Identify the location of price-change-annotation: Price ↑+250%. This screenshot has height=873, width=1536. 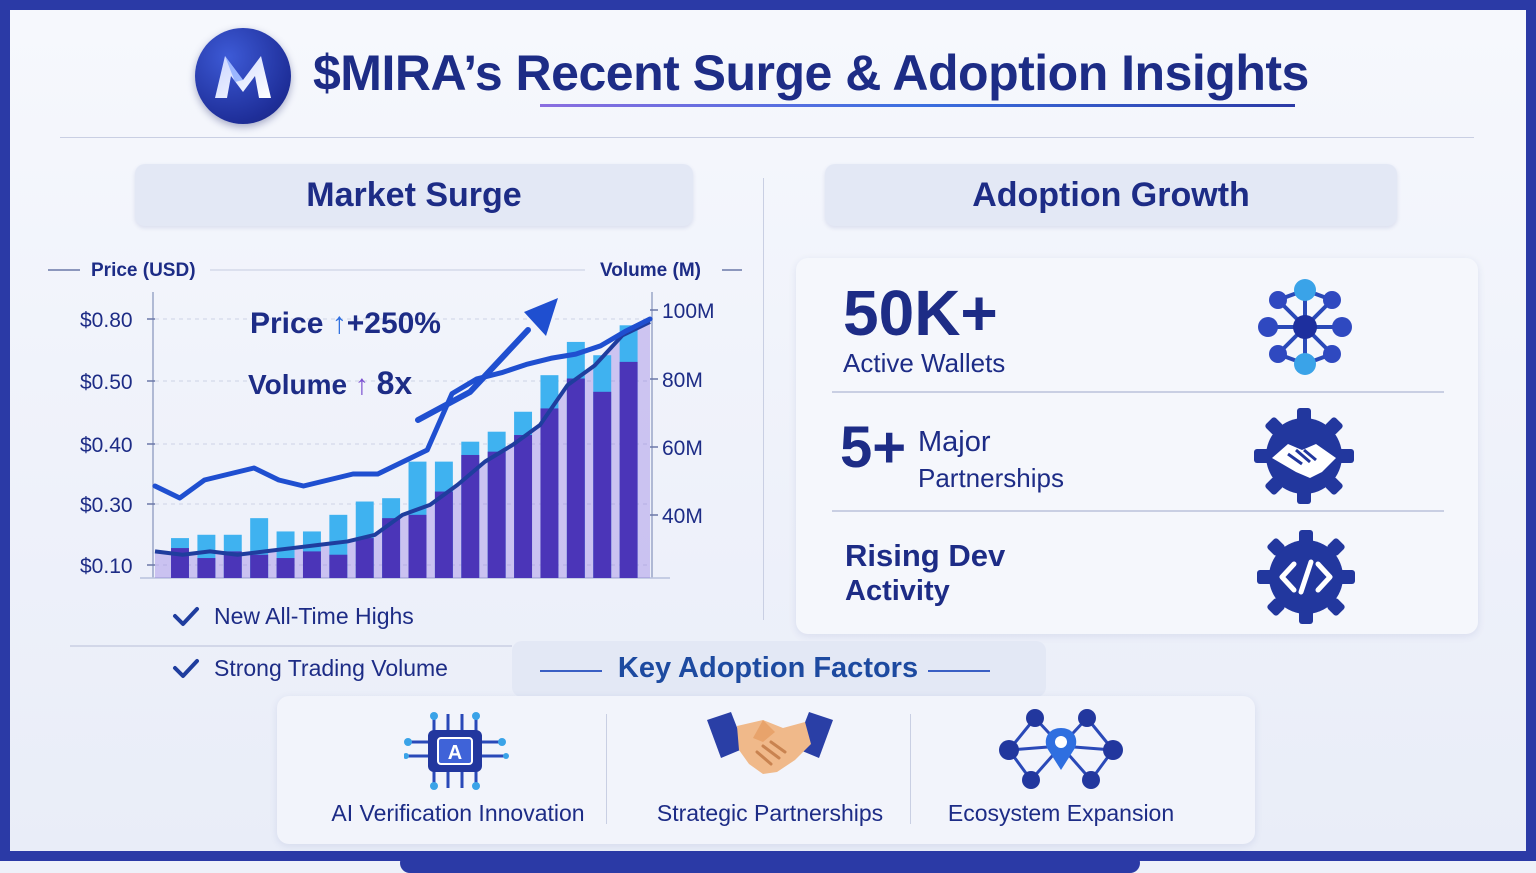
(345, 323).